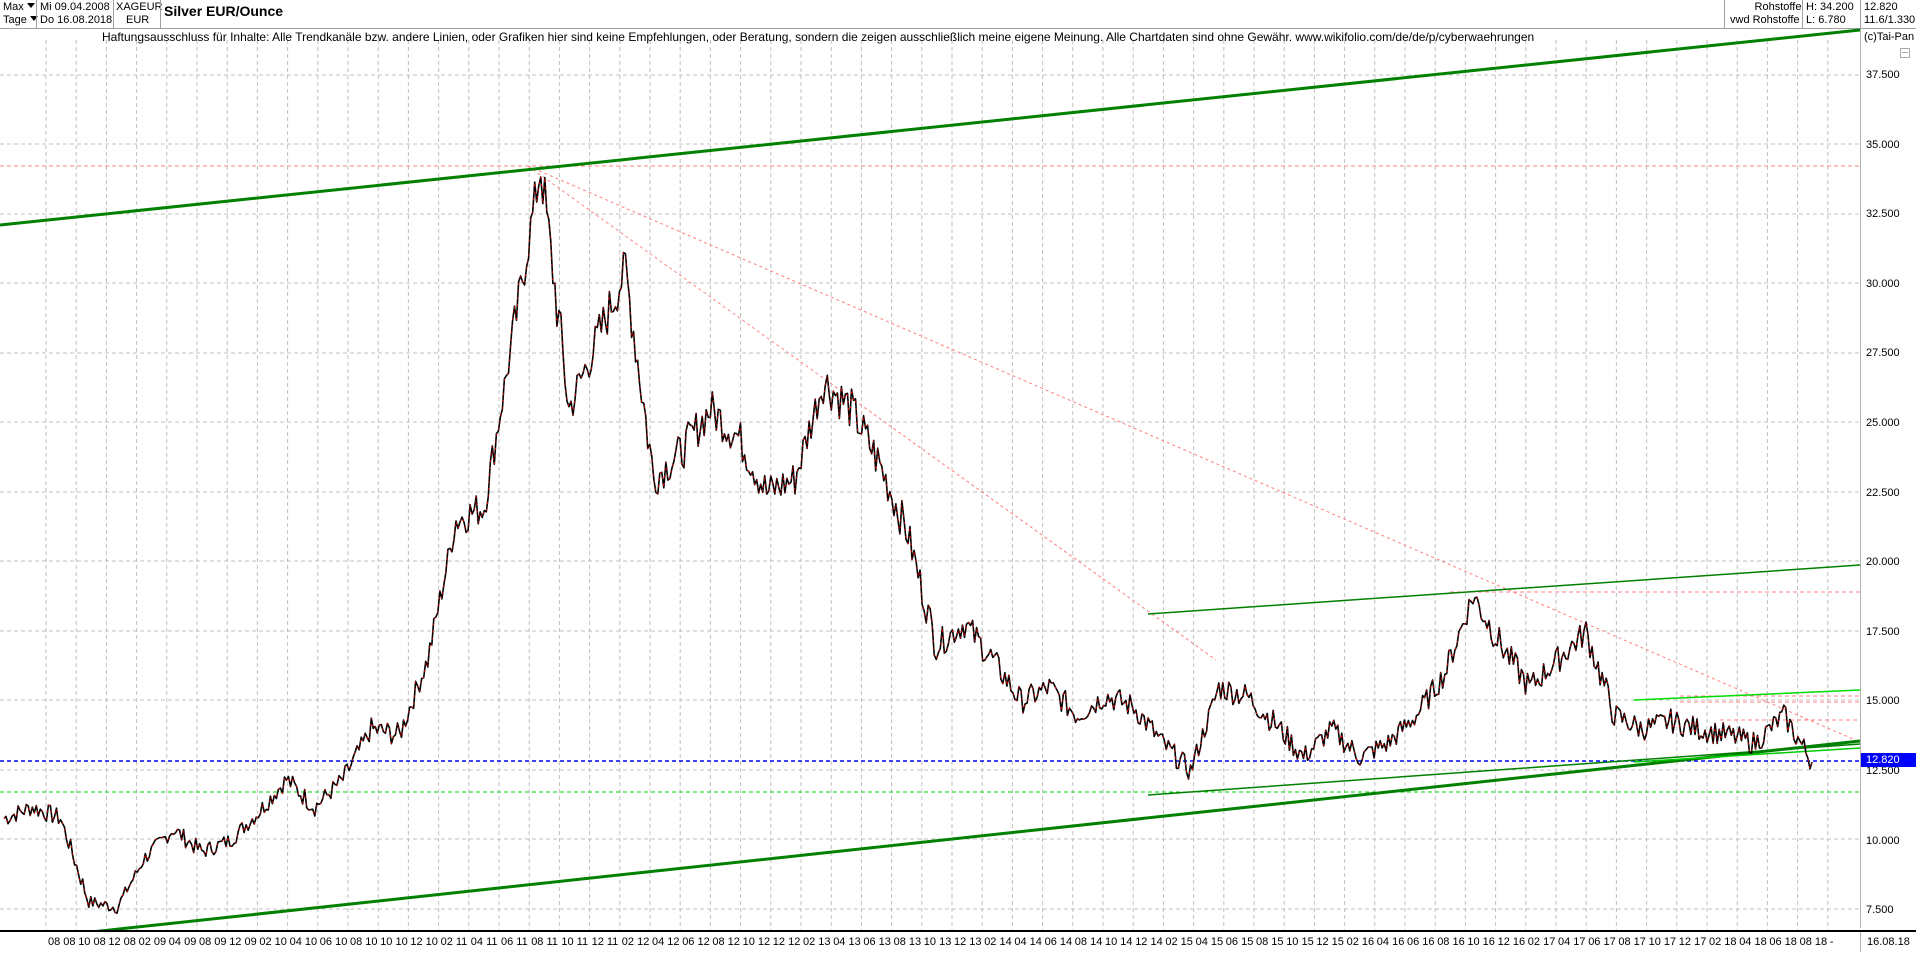 The width and height of the screenshot is (1916, 954). Describe the element at coordinates (544, 942) in the screenshot. I see `x-axis-label: 08 11` at that location.